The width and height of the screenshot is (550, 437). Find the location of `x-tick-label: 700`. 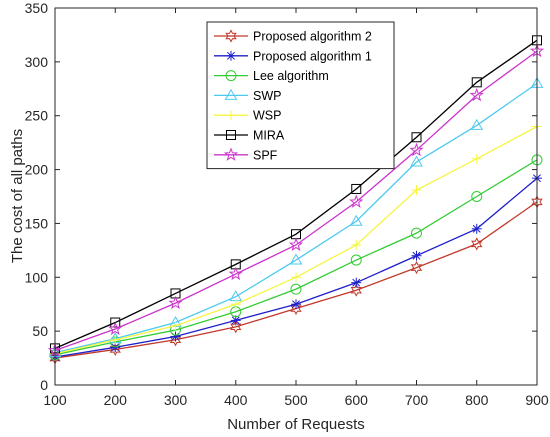

x-tick-label: 700 is located at coordinates (417, 400).